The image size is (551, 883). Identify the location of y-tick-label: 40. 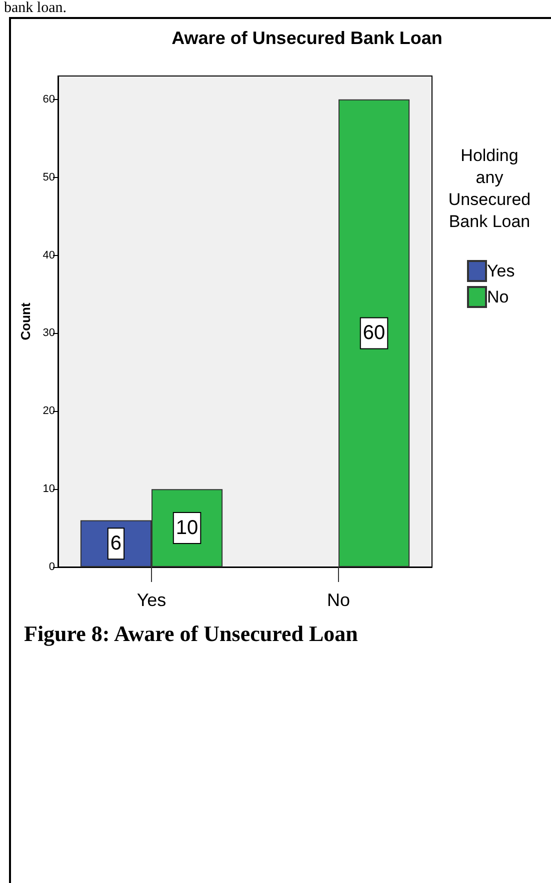
(48, 255).